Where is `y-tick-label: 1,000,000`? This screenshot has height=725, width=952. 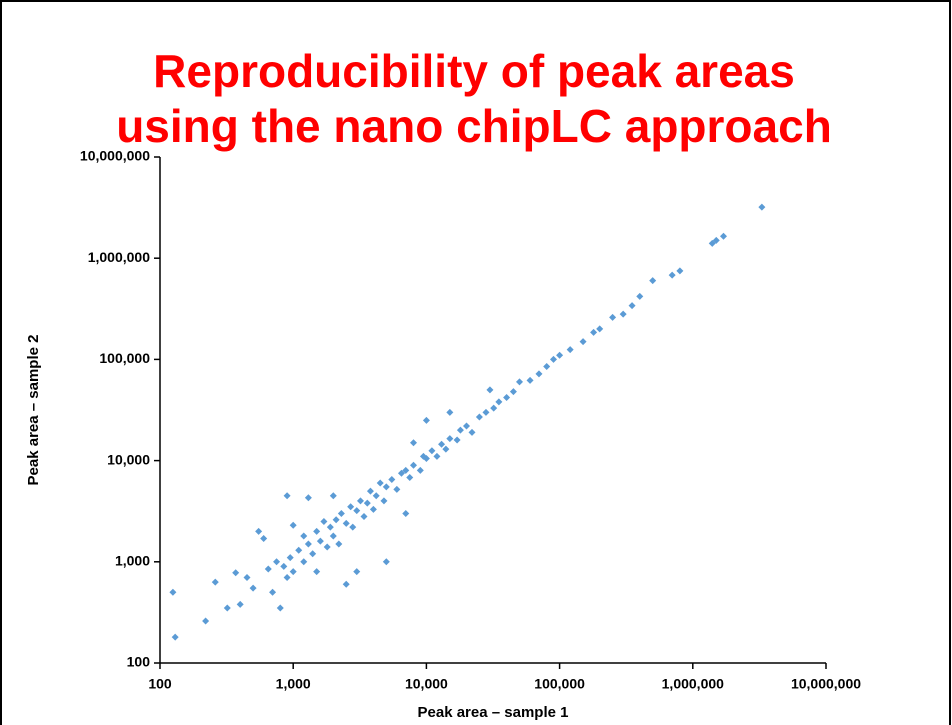
y-tick-label: 1,000,000 is located at coordinates (119, 257).